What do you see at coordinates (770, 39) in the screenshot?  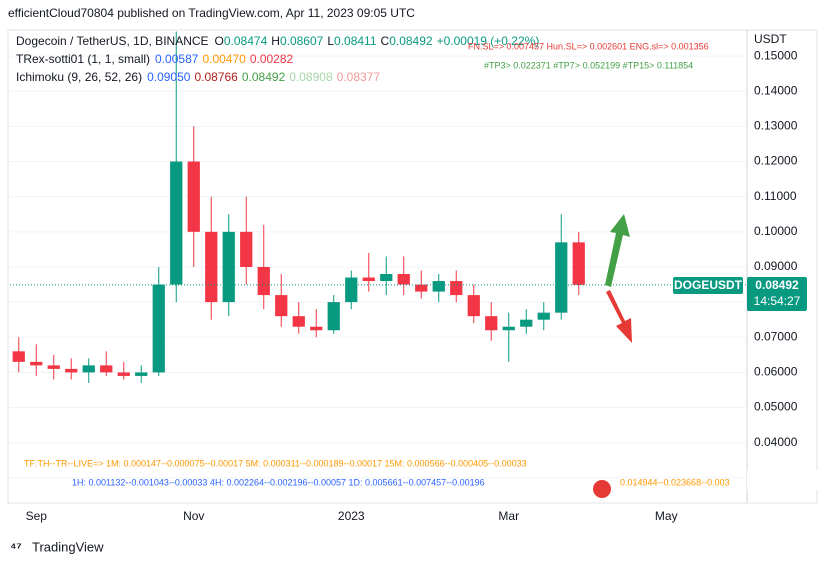 I see `y-axis-label: USDT` at bounding box center [770, 39].